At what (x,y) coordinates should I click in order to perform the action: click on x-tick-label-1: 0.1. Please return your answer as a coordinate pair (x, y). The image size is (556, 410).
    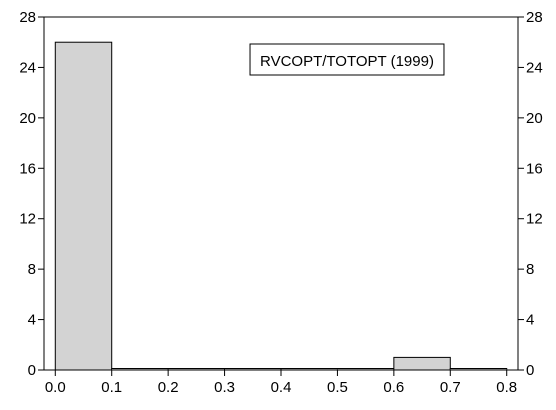
    Looking at the image, I should click on (111, 387).